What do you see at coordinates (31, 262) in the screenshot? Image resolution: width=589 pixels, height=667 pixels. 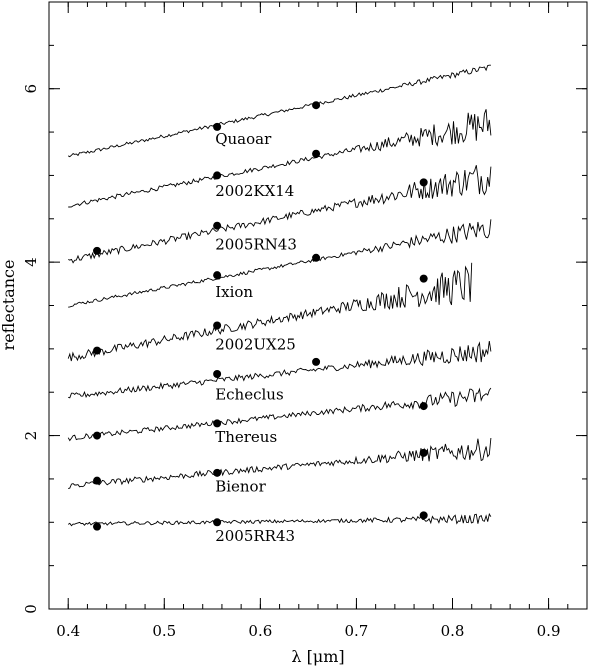 I see `y-tick-label: 4` at bounding box center [31, 262].